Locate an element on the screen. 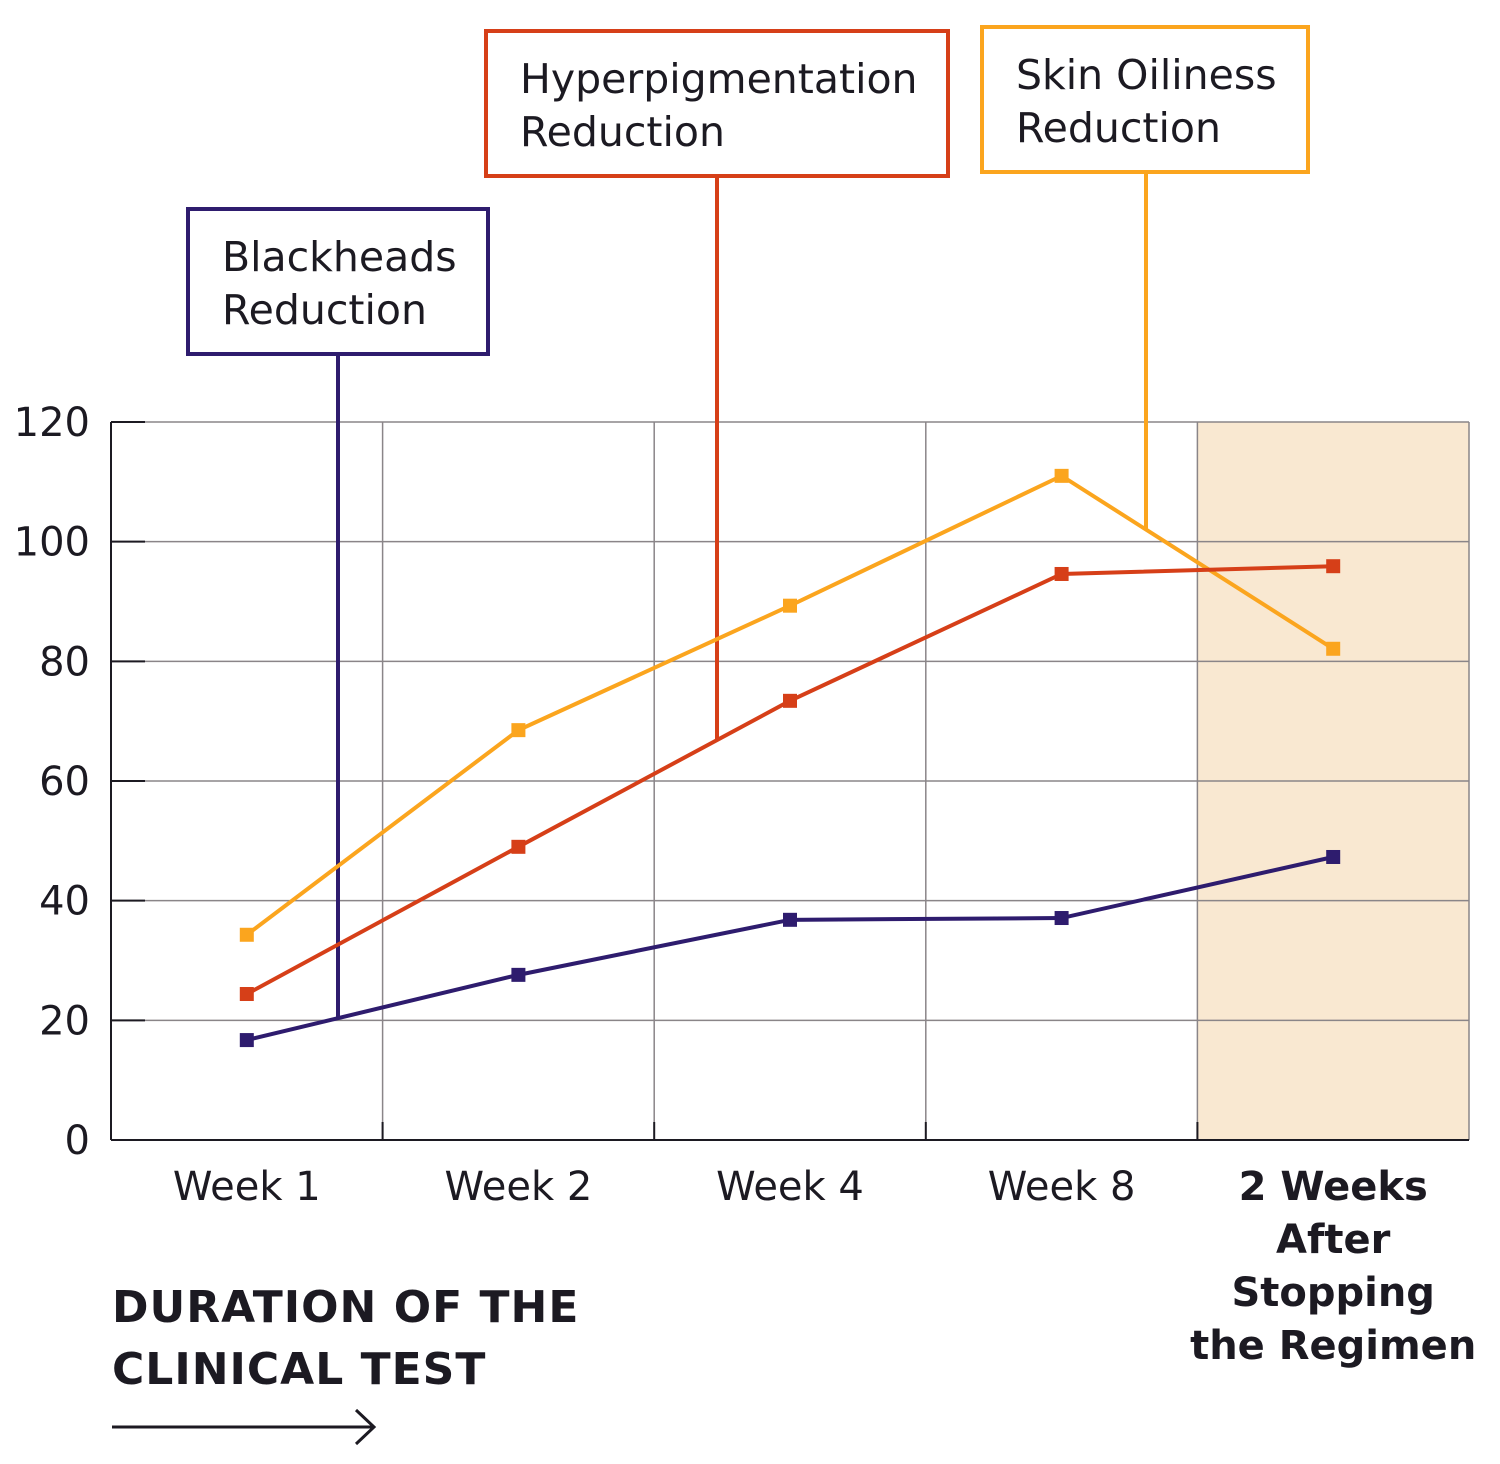  x-tick-label: Week 2 is located at coordinates (519, 1187).